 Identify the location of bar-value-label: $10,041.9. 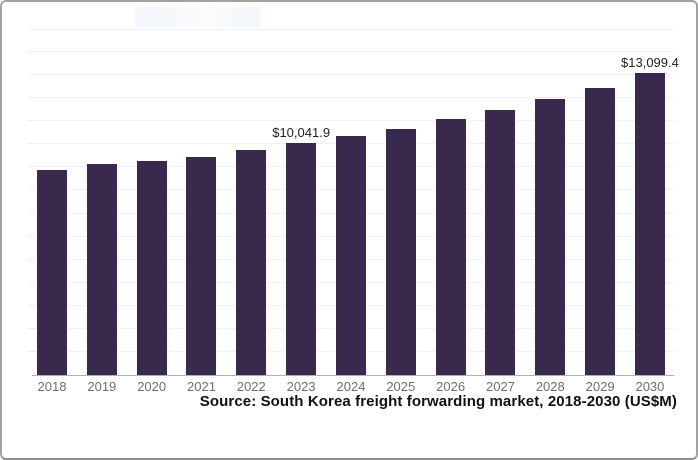
(301, 133).